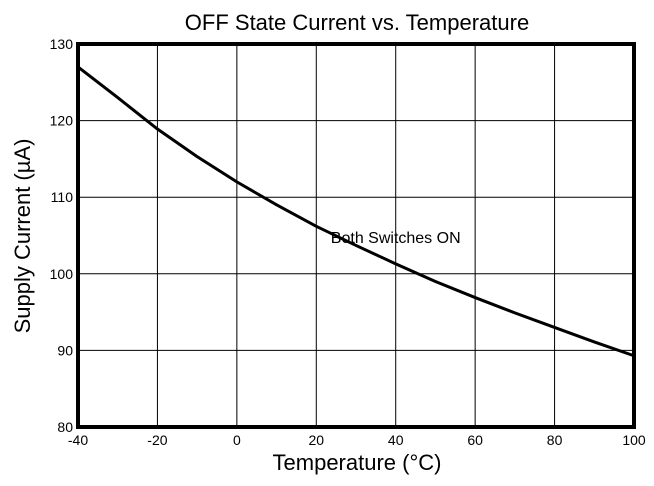 The image size is (654, 486). I want to click on chart-title: OFF State Current vs. Temperature, so click(357, 22).